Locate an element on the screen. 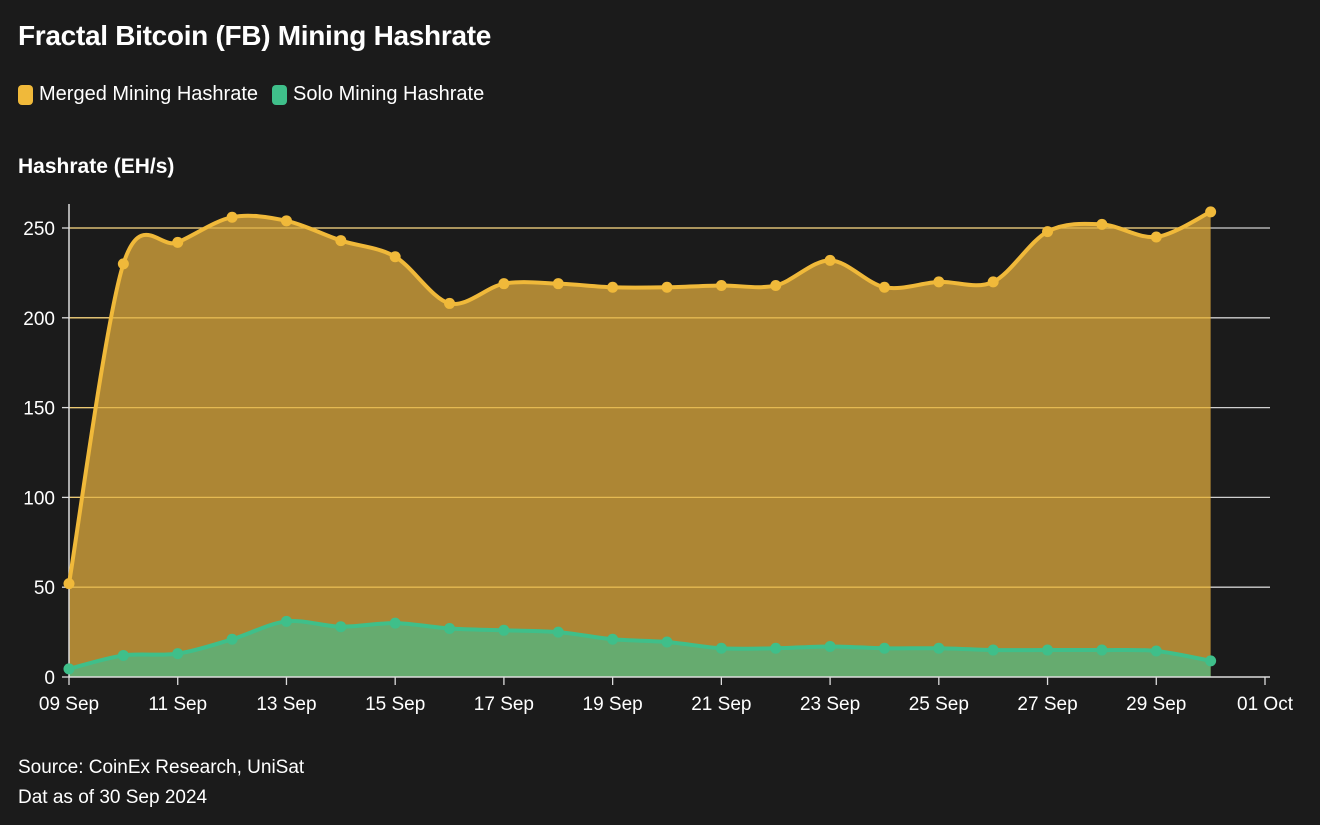 This screenshot has width=1320, height=825. area-solo is located at coordinates (640, 648).